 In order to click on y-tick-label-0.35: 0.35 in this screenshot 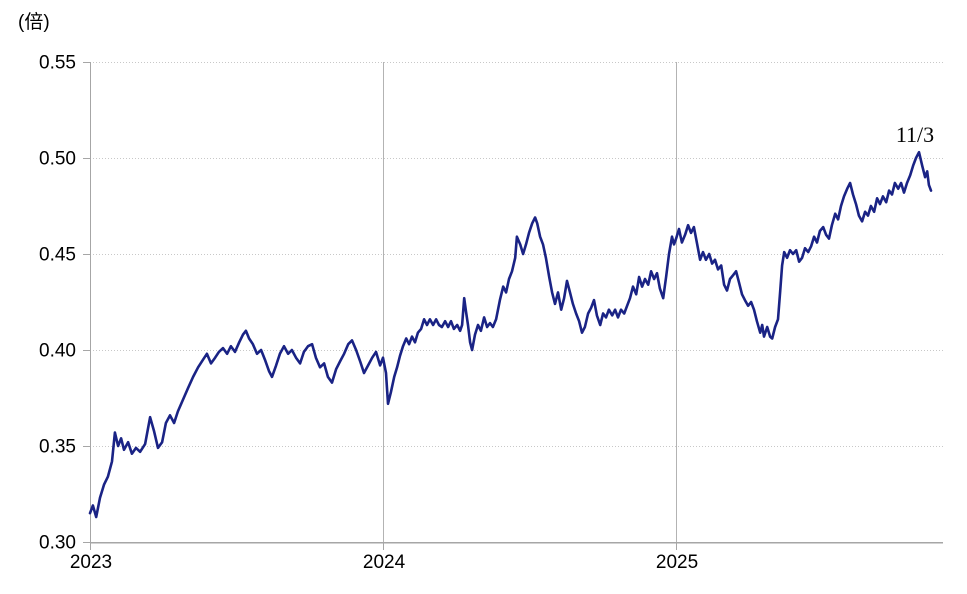, I will do `click(57, 447)`.